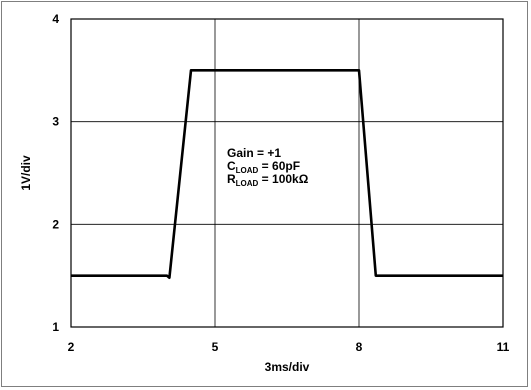 This screenshot has width=531, height=390. What do you see at coordinates (268, 180) in the screenshot?
I see `annotation-line: RLOAD = 100kΩ` at bounding box center [268, 180].